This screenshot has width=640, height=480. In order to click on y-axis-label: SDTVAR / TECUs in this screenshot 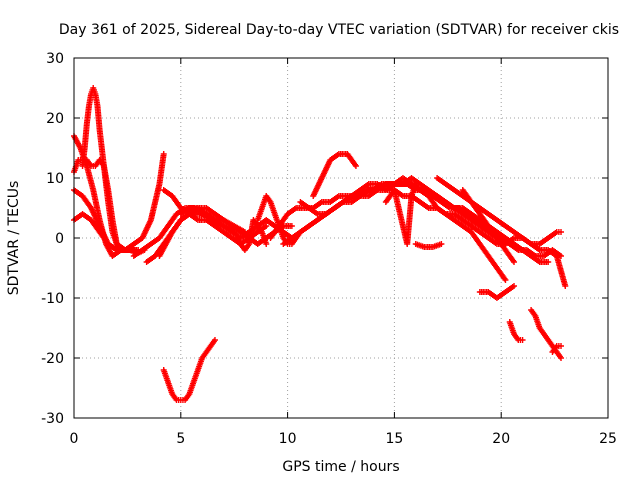, I will do `click(14, 238)`.